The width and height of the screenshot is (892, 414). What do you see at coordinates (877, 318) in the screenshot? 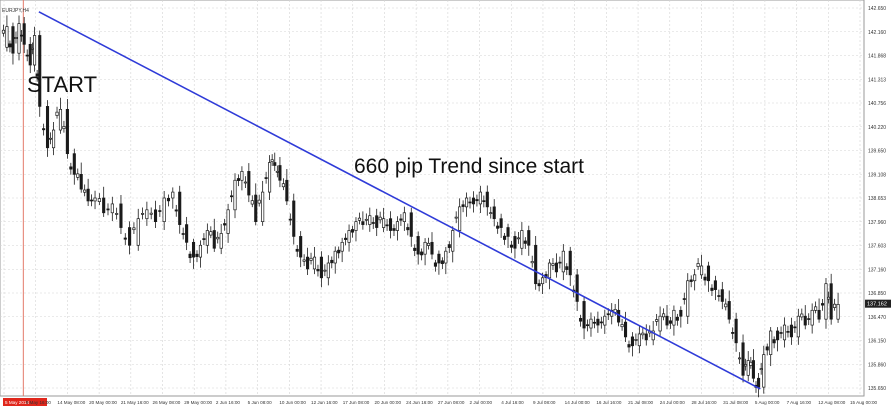
I see `y-tick-label: 136.470` at bounding box center [877, 318].